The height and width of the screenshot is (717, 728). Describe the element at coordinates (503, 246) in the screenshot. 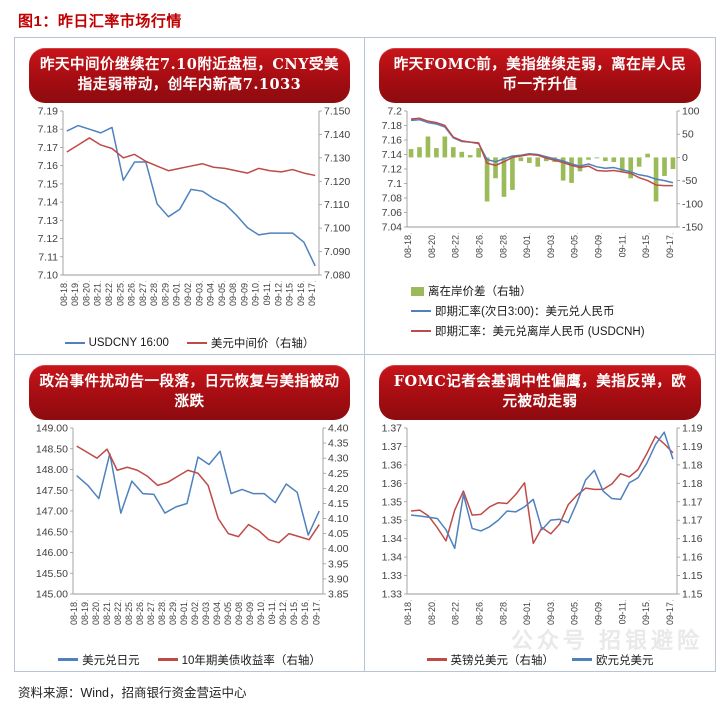

I see `svg-text: 08-28` at that location.